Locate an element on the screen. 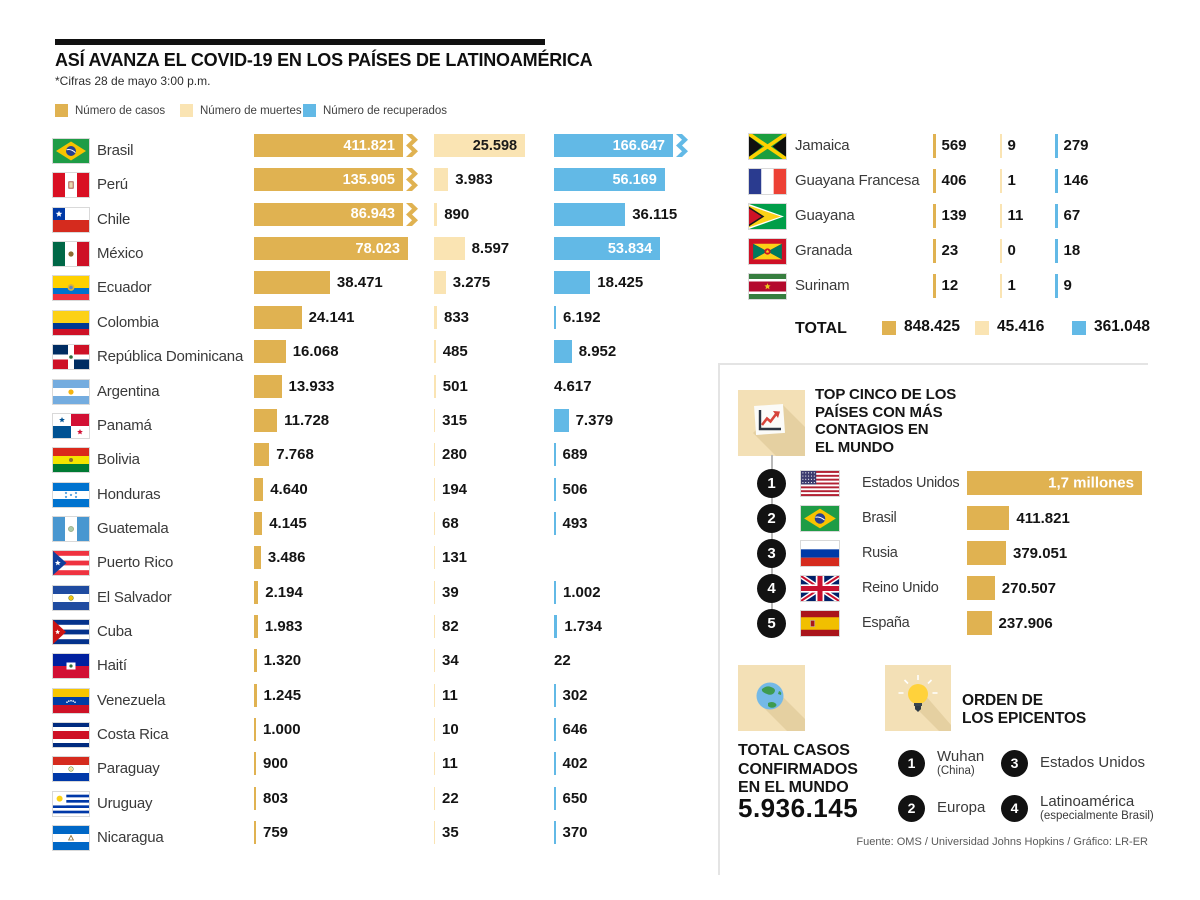  epicenter-name: Estados Unidos is located at coordinates (1093, 762).